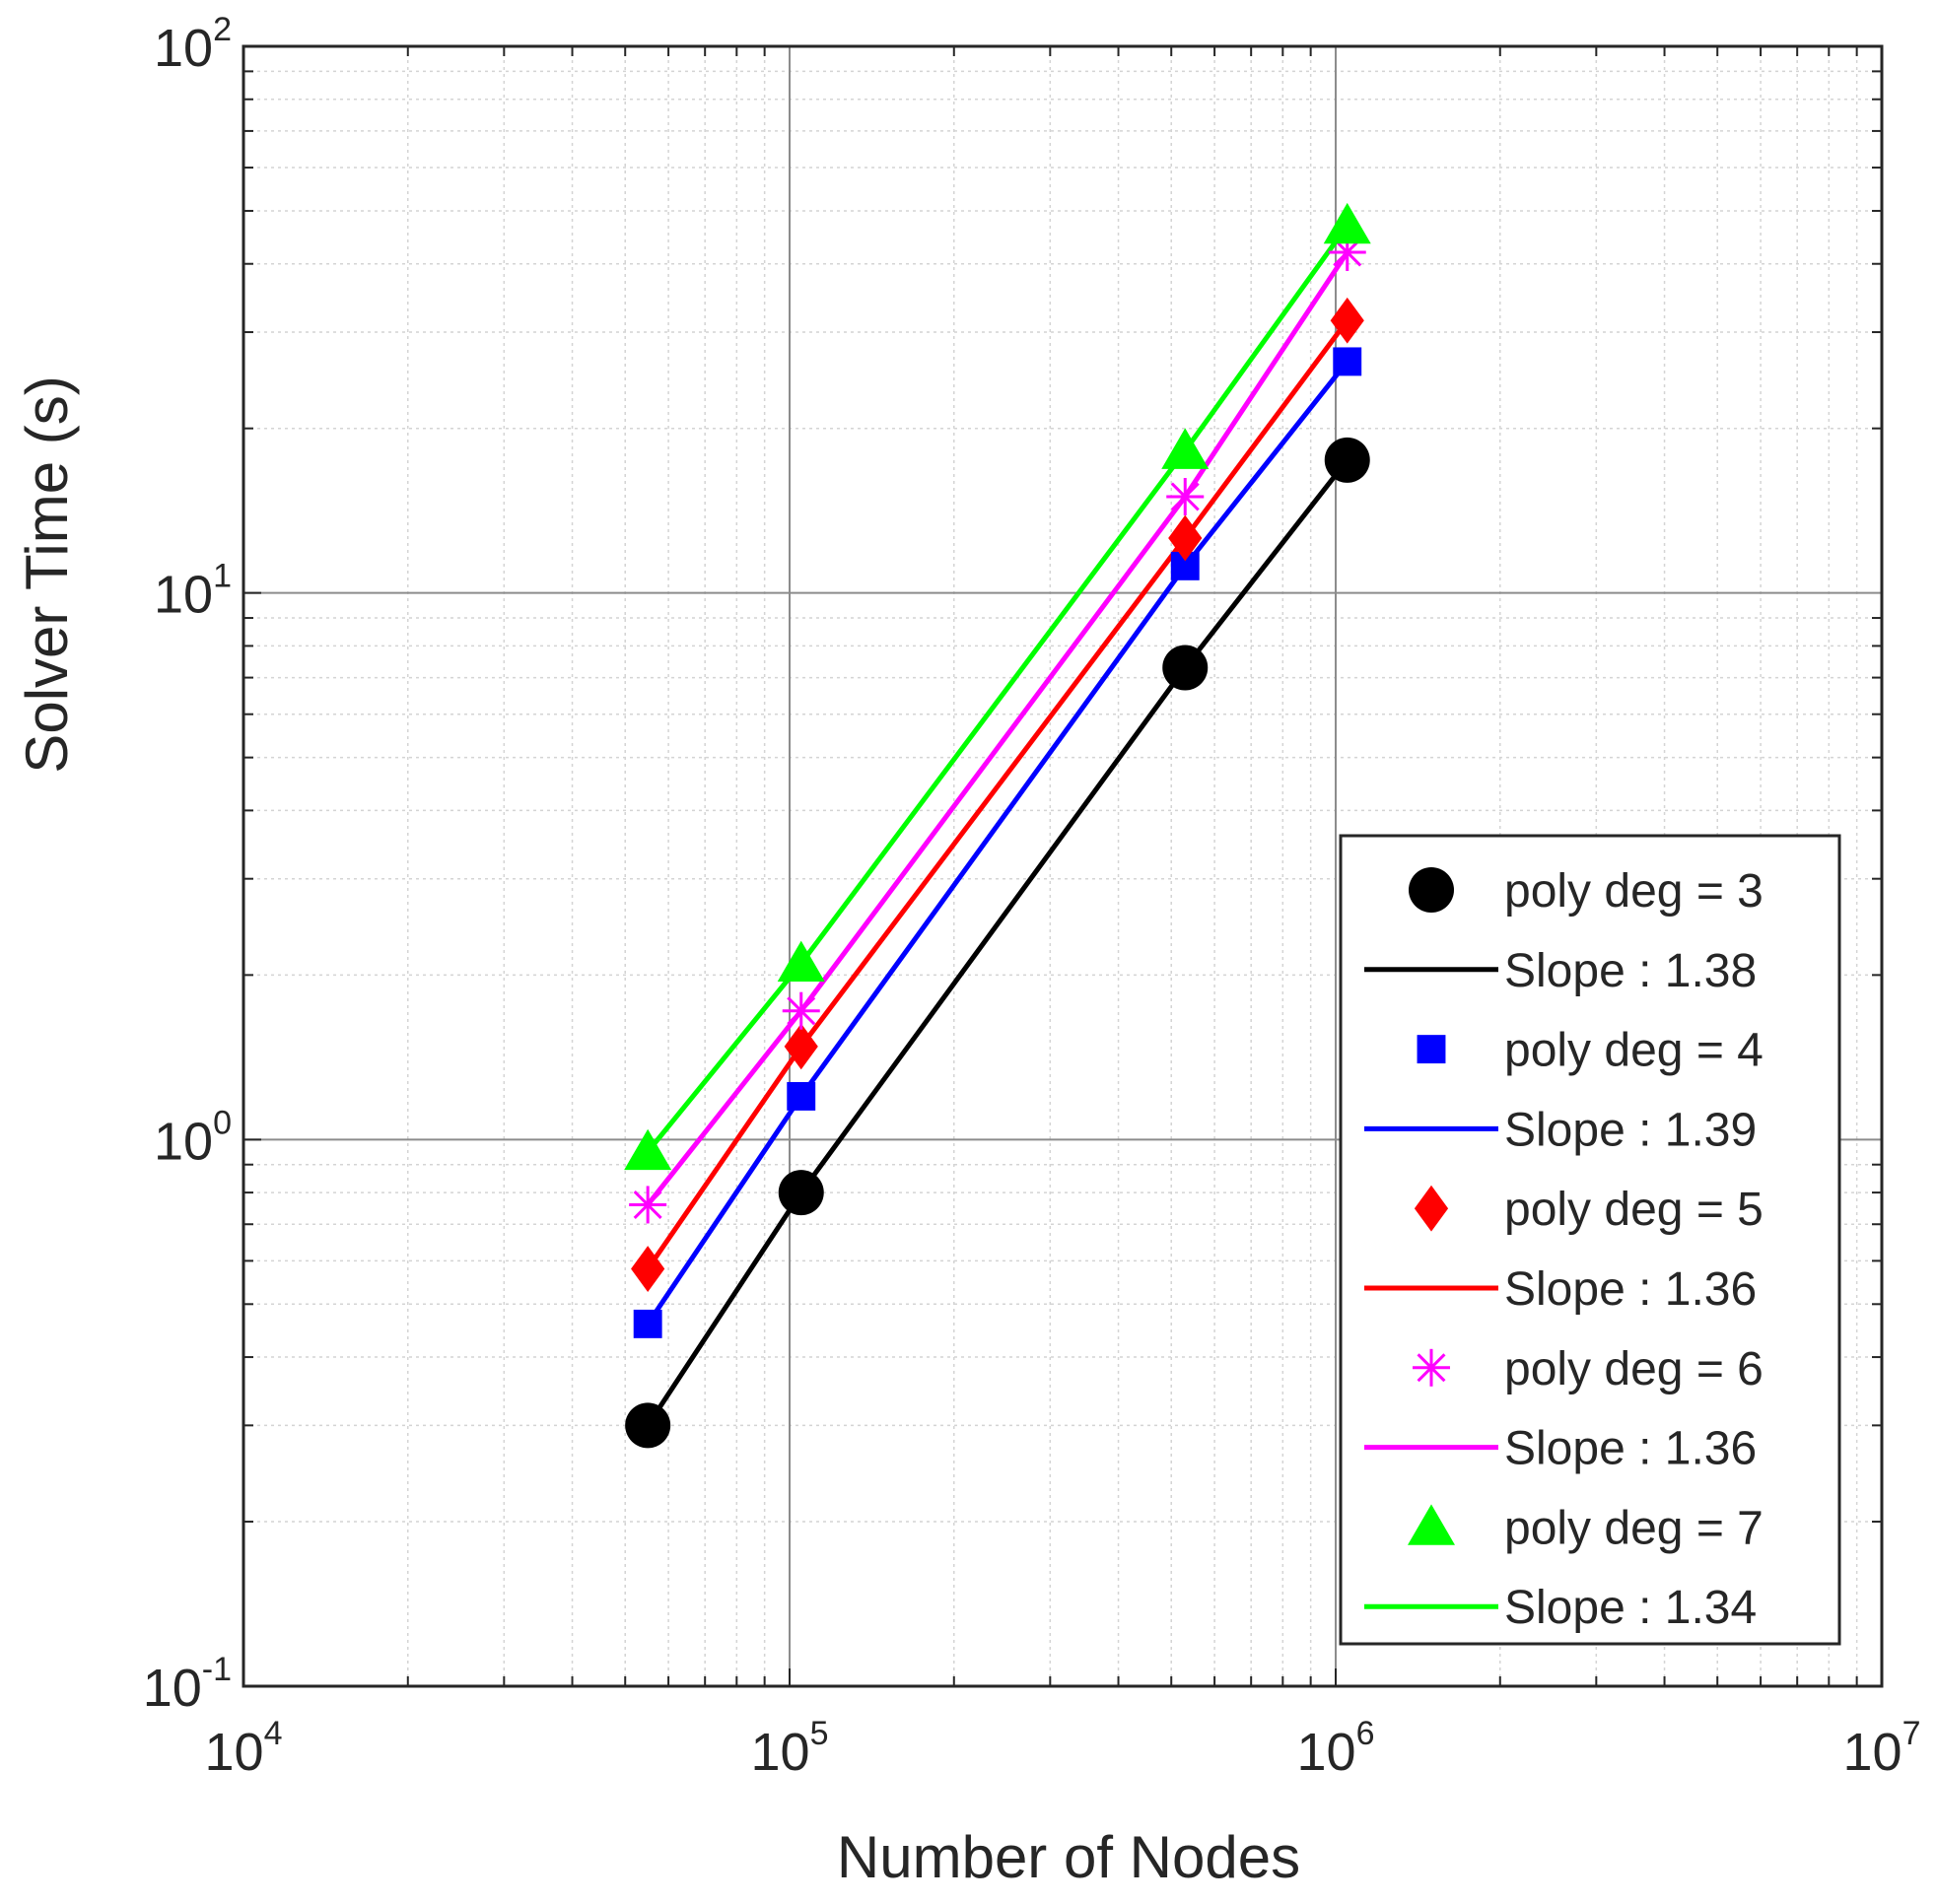 This screenshot has width=1937, height=1904. Describe the element at coordinates (1634, 1369) in the screenshot. I see `legend-label-series-4: poly deg = 6` at that location.